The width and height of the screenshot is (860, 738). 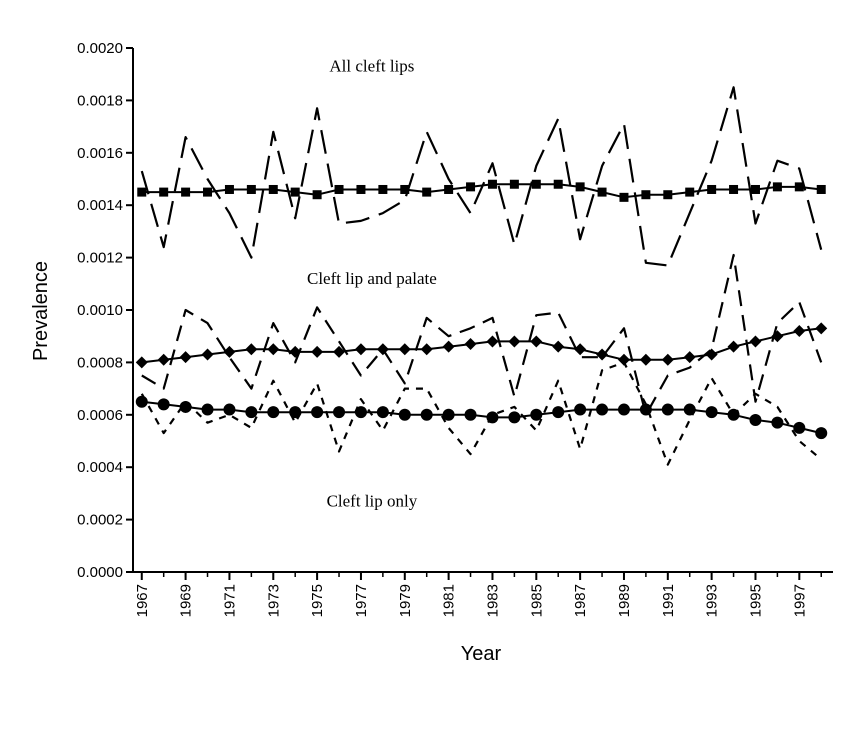 What do you see at coordinates (100, 310) in the screenshot?
I see `y-tick-label: 0.0010` at bounding box center [100, 310].